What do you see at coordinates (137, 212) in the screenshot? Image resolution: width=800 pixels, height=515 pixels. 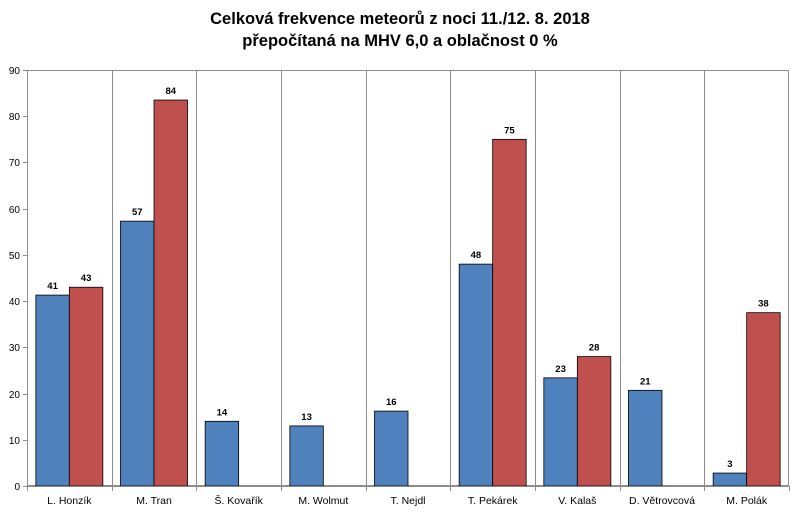 I see `data-label: 57` at bounding box center [137, 212].